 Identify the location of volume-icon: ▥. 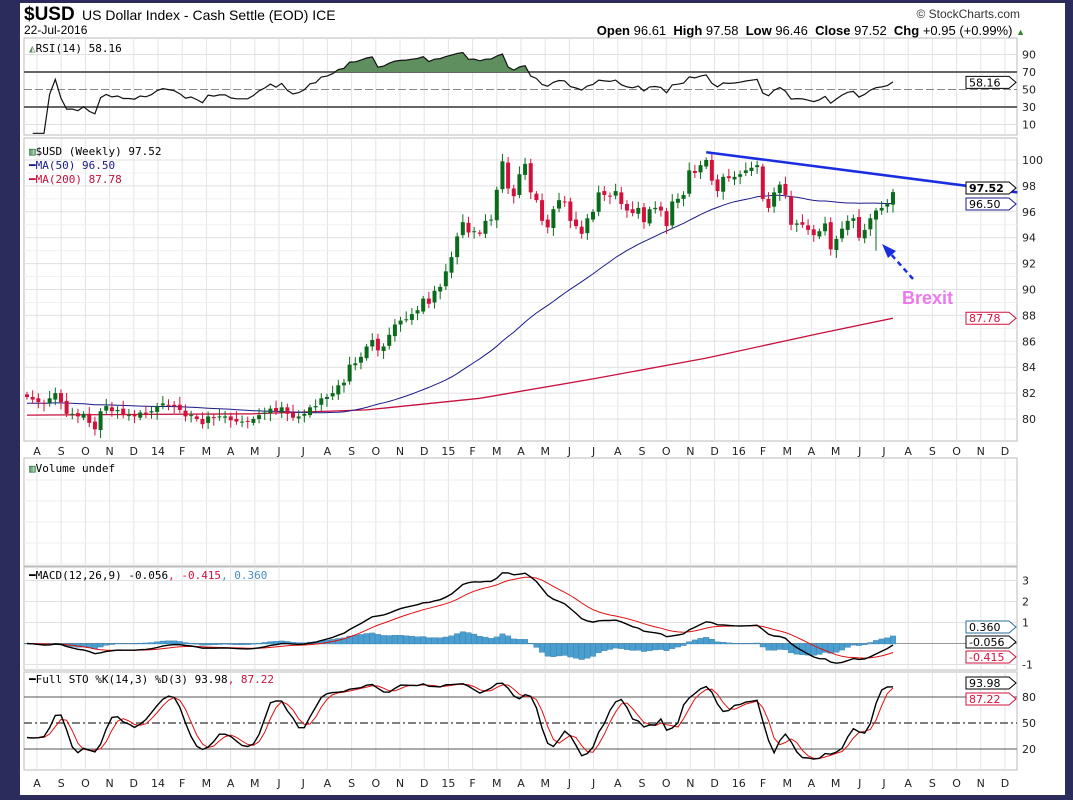
(32, 468).